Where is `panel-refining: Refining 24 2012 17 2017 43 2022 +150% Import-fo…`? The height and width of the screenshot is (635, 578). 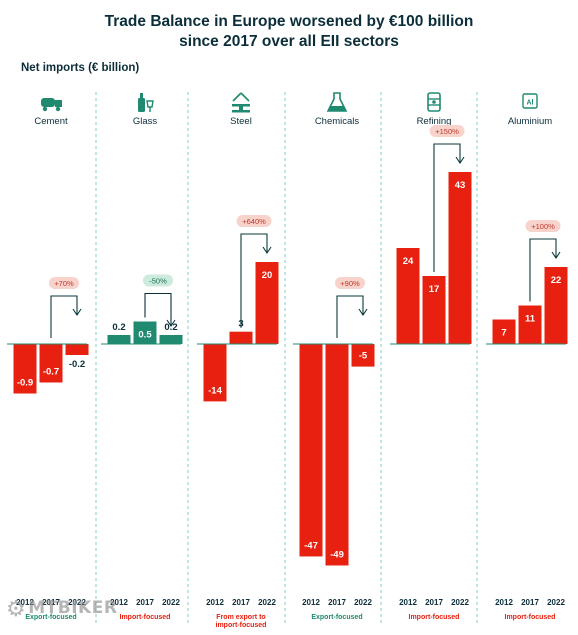
panel-refining: Refining 24 2012 17 2017 43 2022 +150% Import-fo… is located at coordinates (434, 356).